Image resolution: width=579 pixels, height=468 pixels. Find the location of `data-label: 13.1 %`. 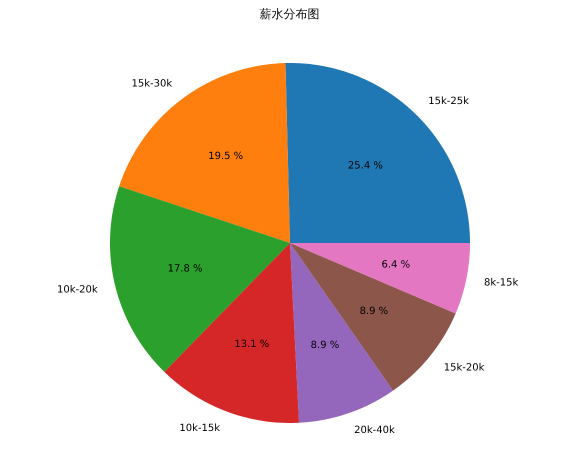

data-label: 13.1 % is located at coordinates (252, 344).